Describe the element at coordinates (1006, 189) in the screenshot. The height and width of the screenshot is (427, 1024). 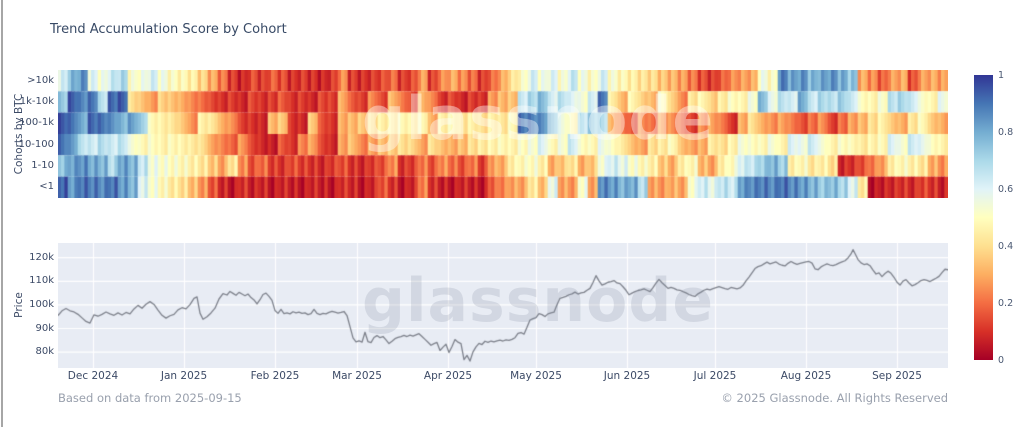
I see `colorbar-tick: 0.6` at that location.